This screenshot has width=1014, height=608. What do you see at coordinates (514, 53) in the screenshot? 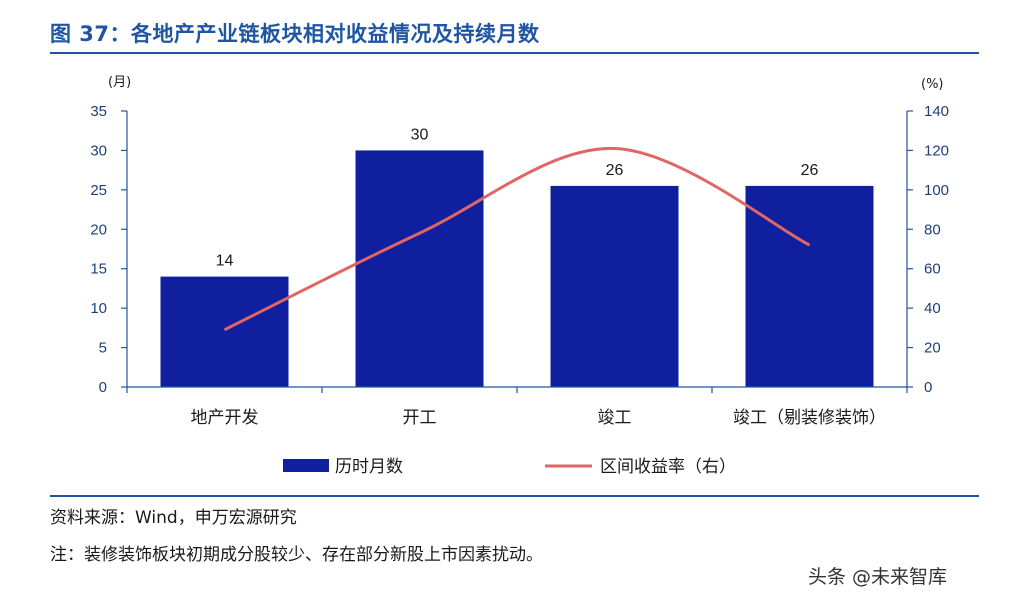
I see `title-divider` at bounding box center [514, 53].